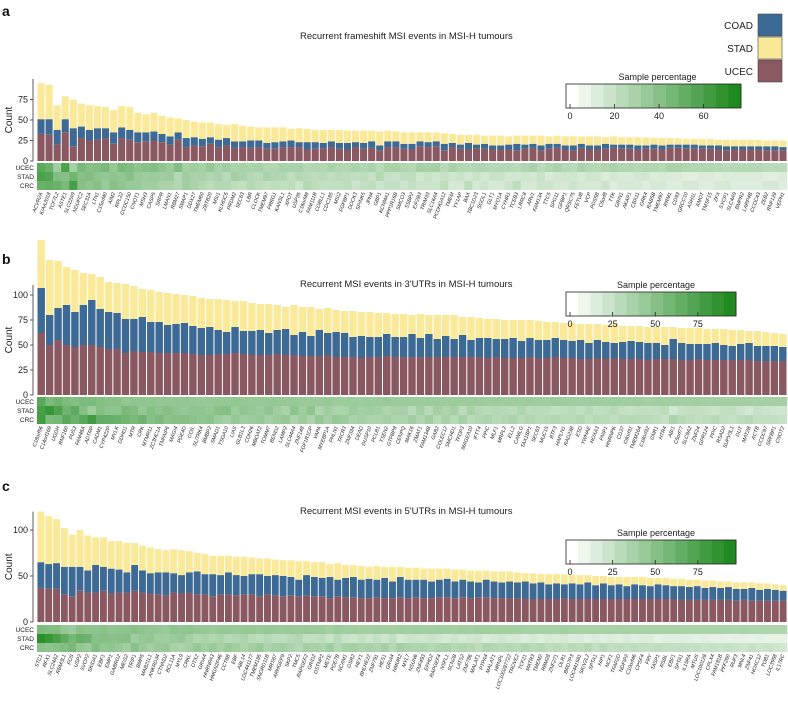 This screenshot has height=703, width=788. Describe the element at coordinates (455, 610) in the screenshot. I see `bar-ucec-SCN2B` at that location.